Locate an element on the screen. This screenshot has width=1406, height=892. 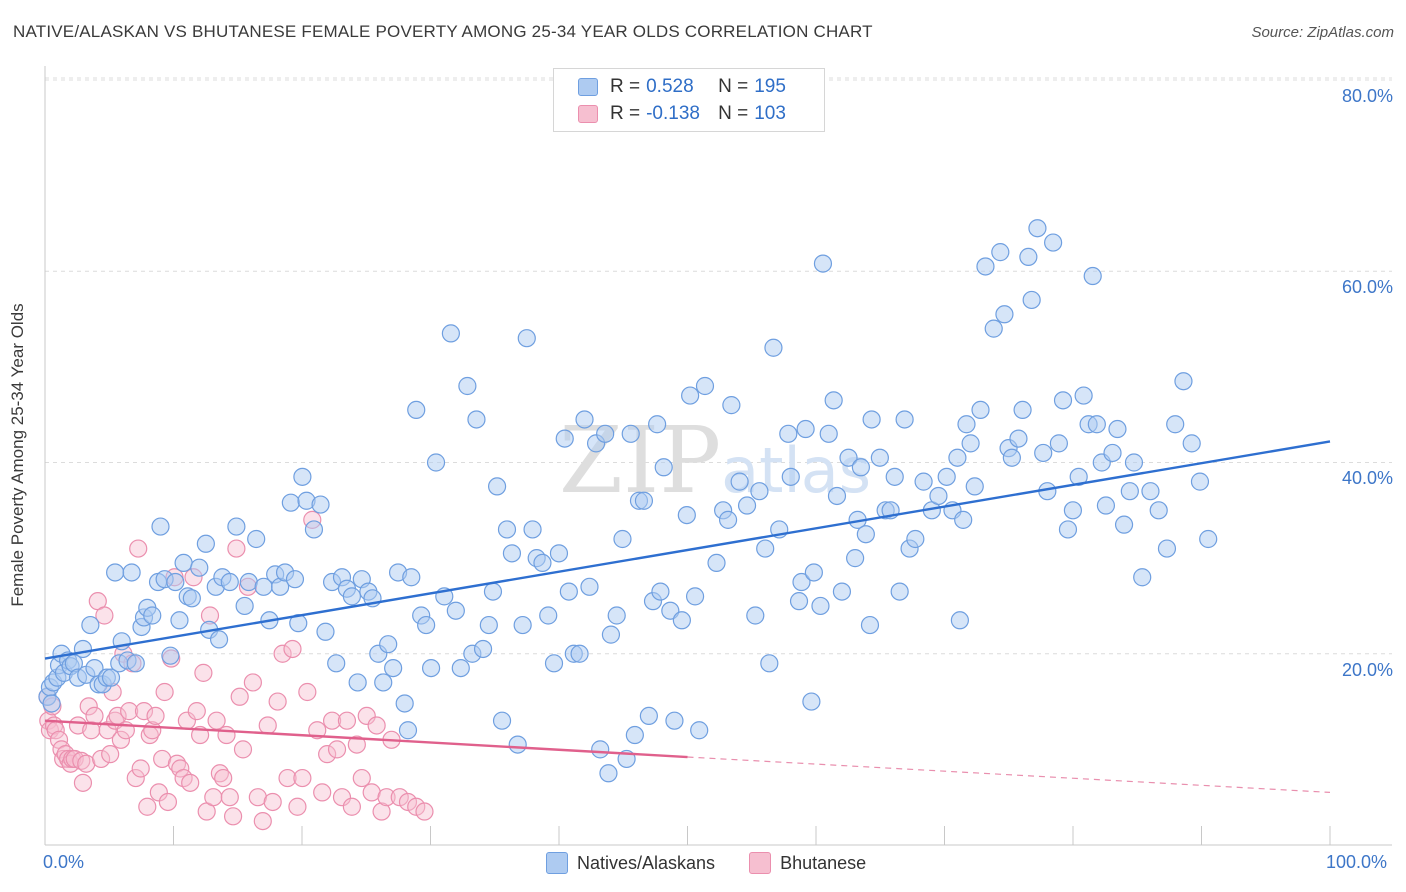
x-tick-label-min: 0.0% is located at coordinates (64, 862).